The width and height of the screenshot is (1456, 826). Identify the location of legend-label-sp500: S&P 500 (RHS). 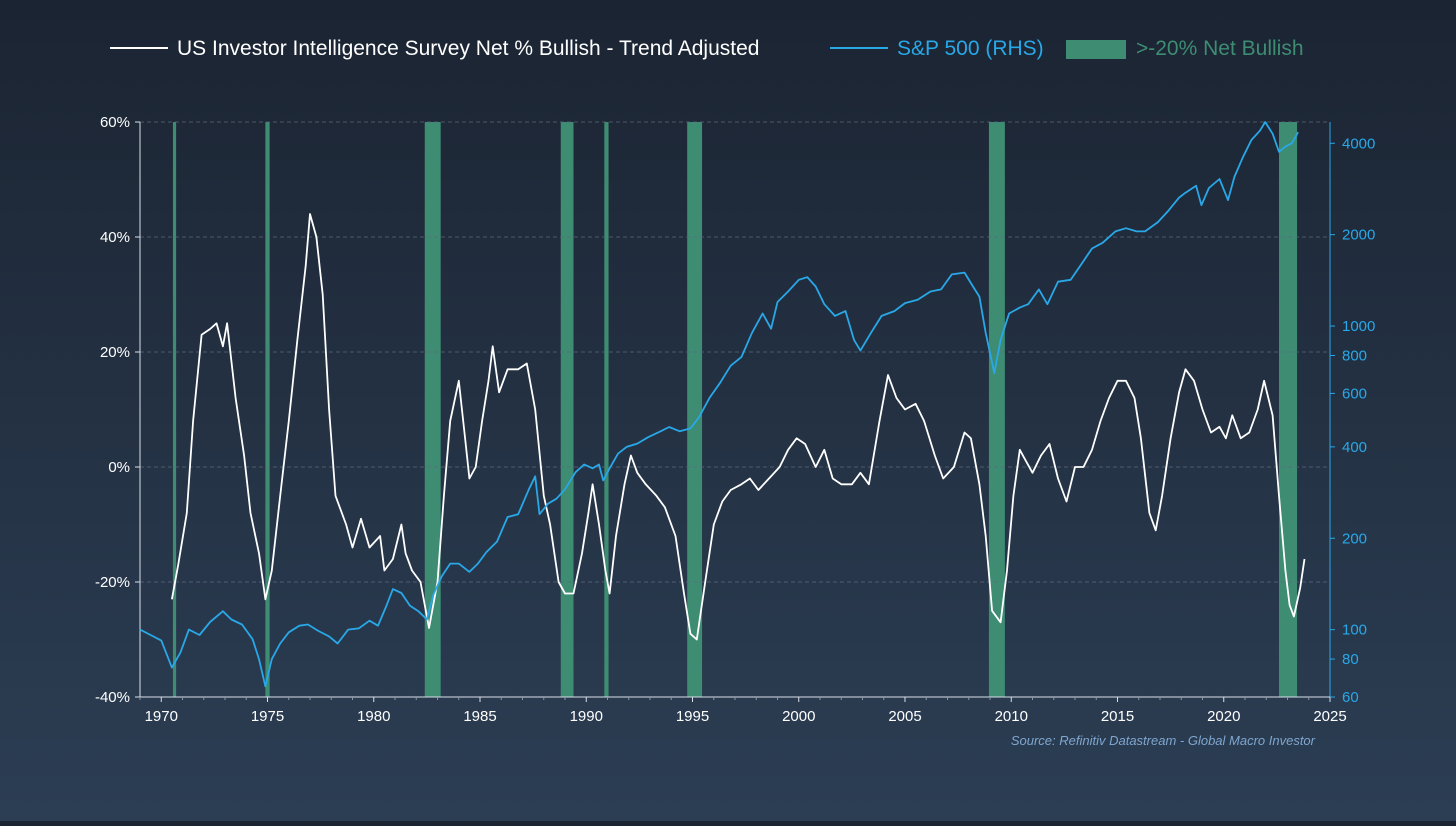
(970, 48).